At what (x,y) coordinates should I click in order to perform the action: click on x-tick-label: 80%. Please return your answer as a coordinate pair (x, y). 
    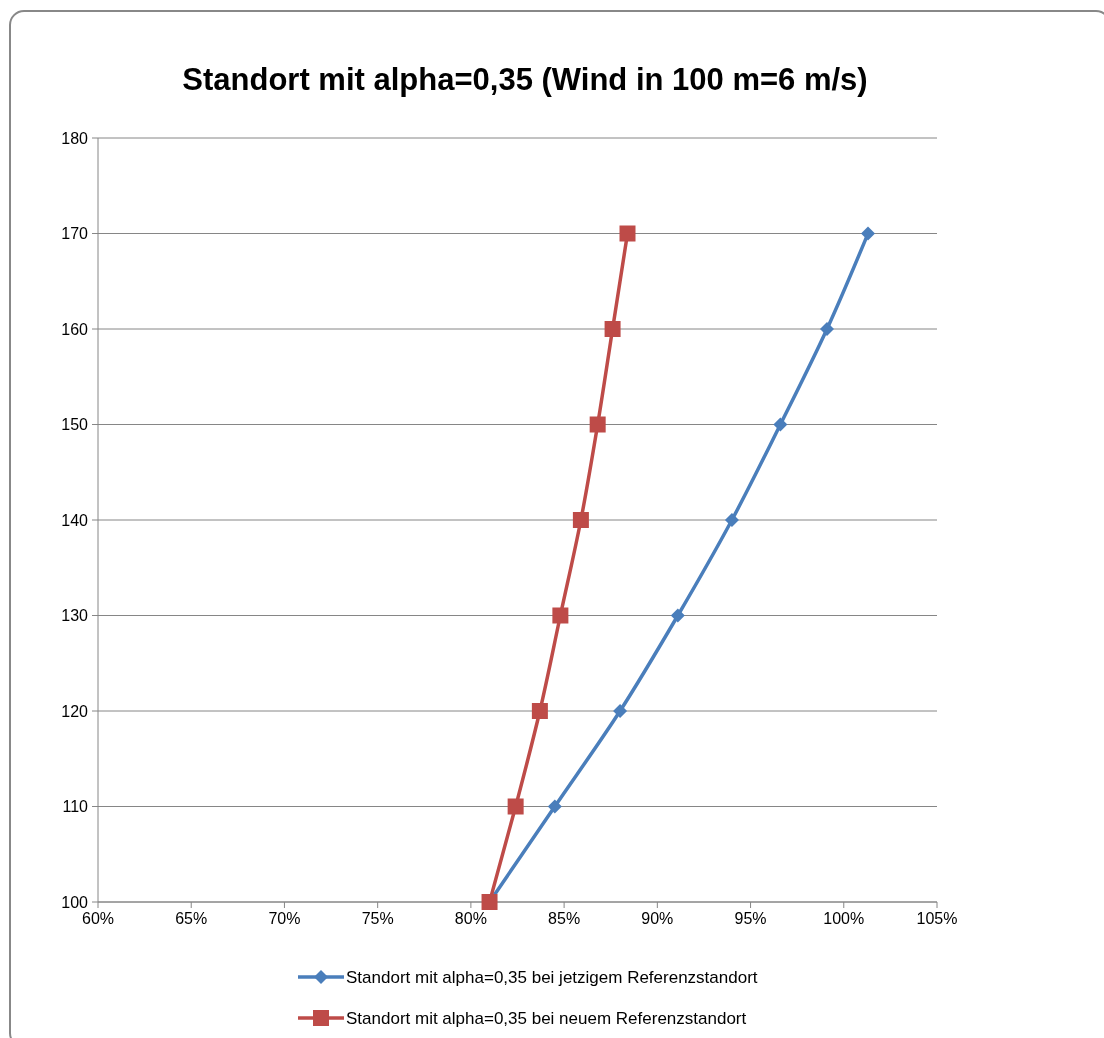
    Looking at the image, I should click on (470, 918).